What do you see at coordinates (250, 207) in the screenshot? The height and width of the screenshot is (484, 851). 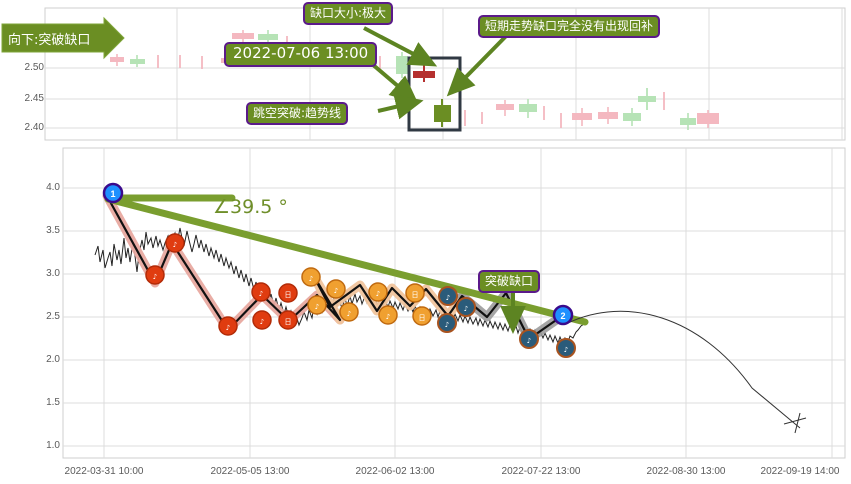 I see `angle-annotation: ∠39.5 °` at bounding box center [250, 207].